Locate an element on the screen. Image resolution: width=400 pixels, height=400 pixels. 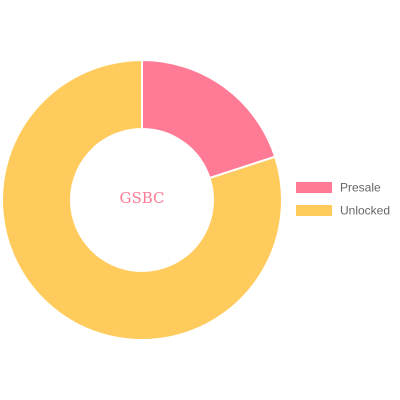
legend-swatch-unlocked is located at coordinates (314, 210).